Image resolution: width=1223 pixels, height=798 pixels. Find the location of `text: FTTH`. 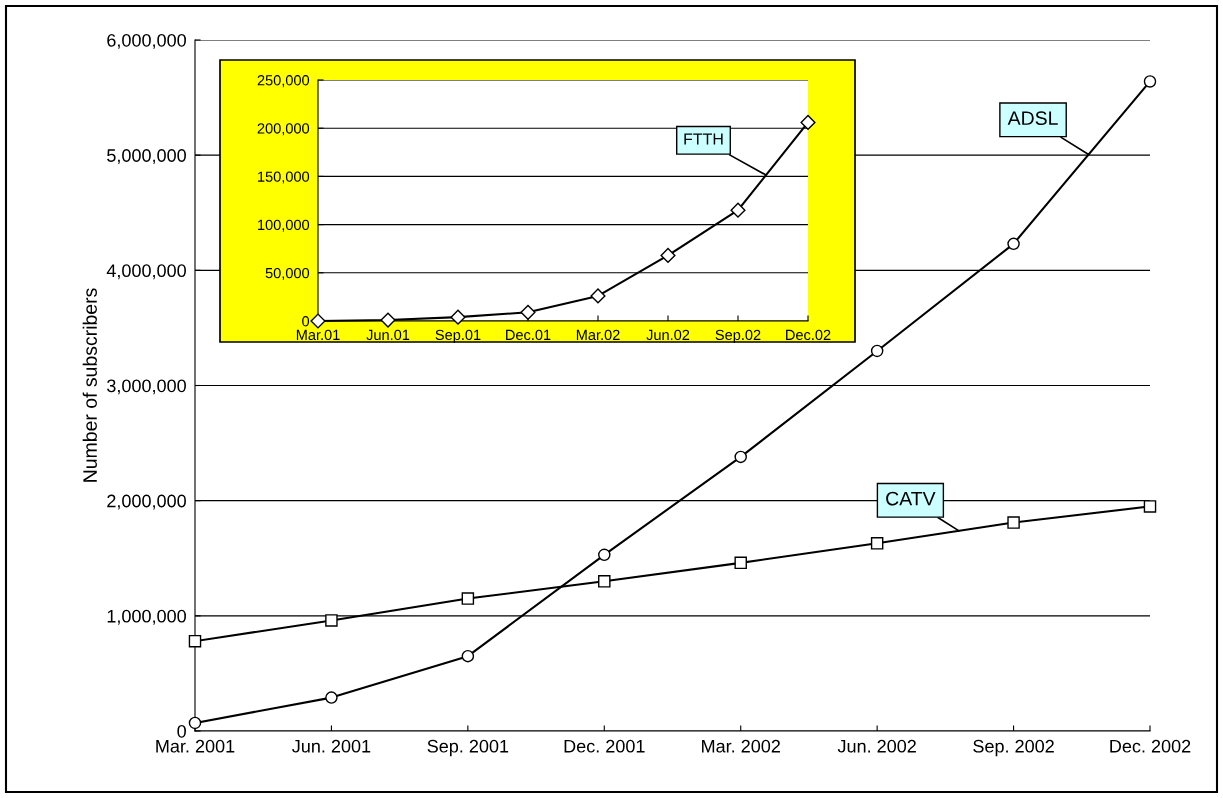

text: FTTH is located at coordinates (703, 139).